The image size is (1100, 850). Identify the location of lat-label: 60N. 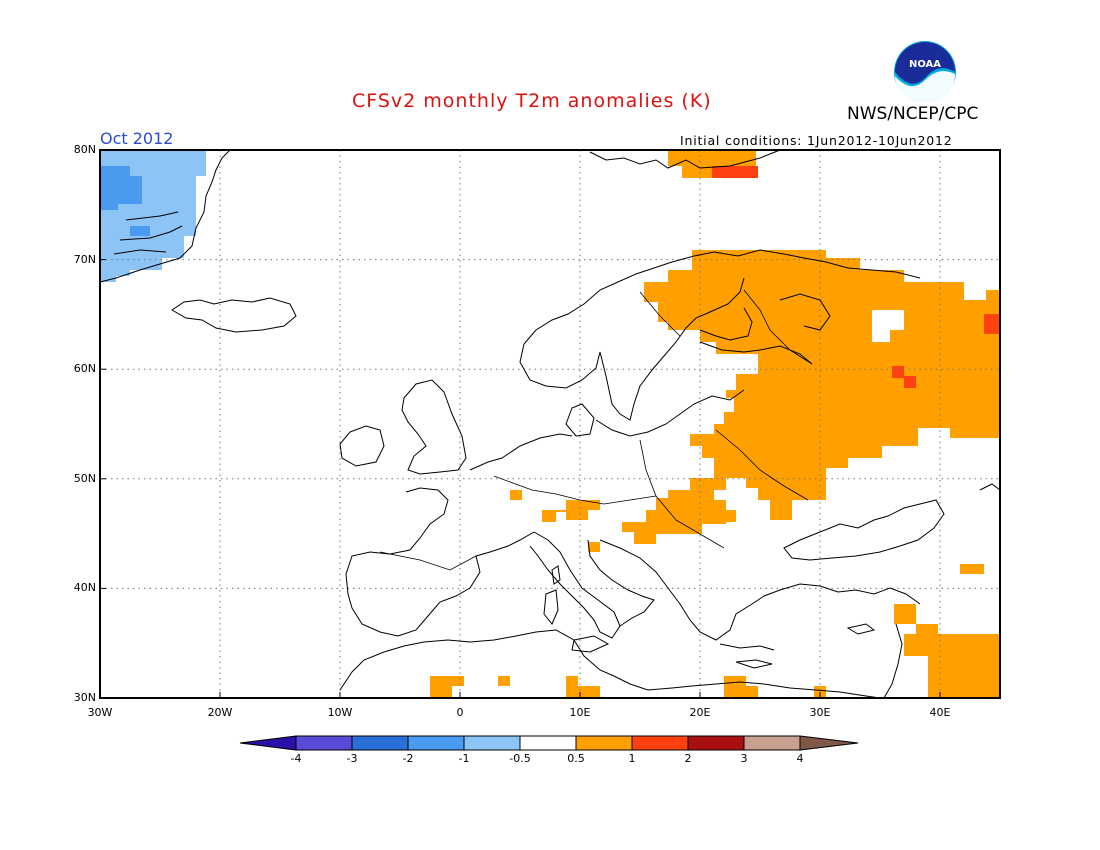
(84, 369).